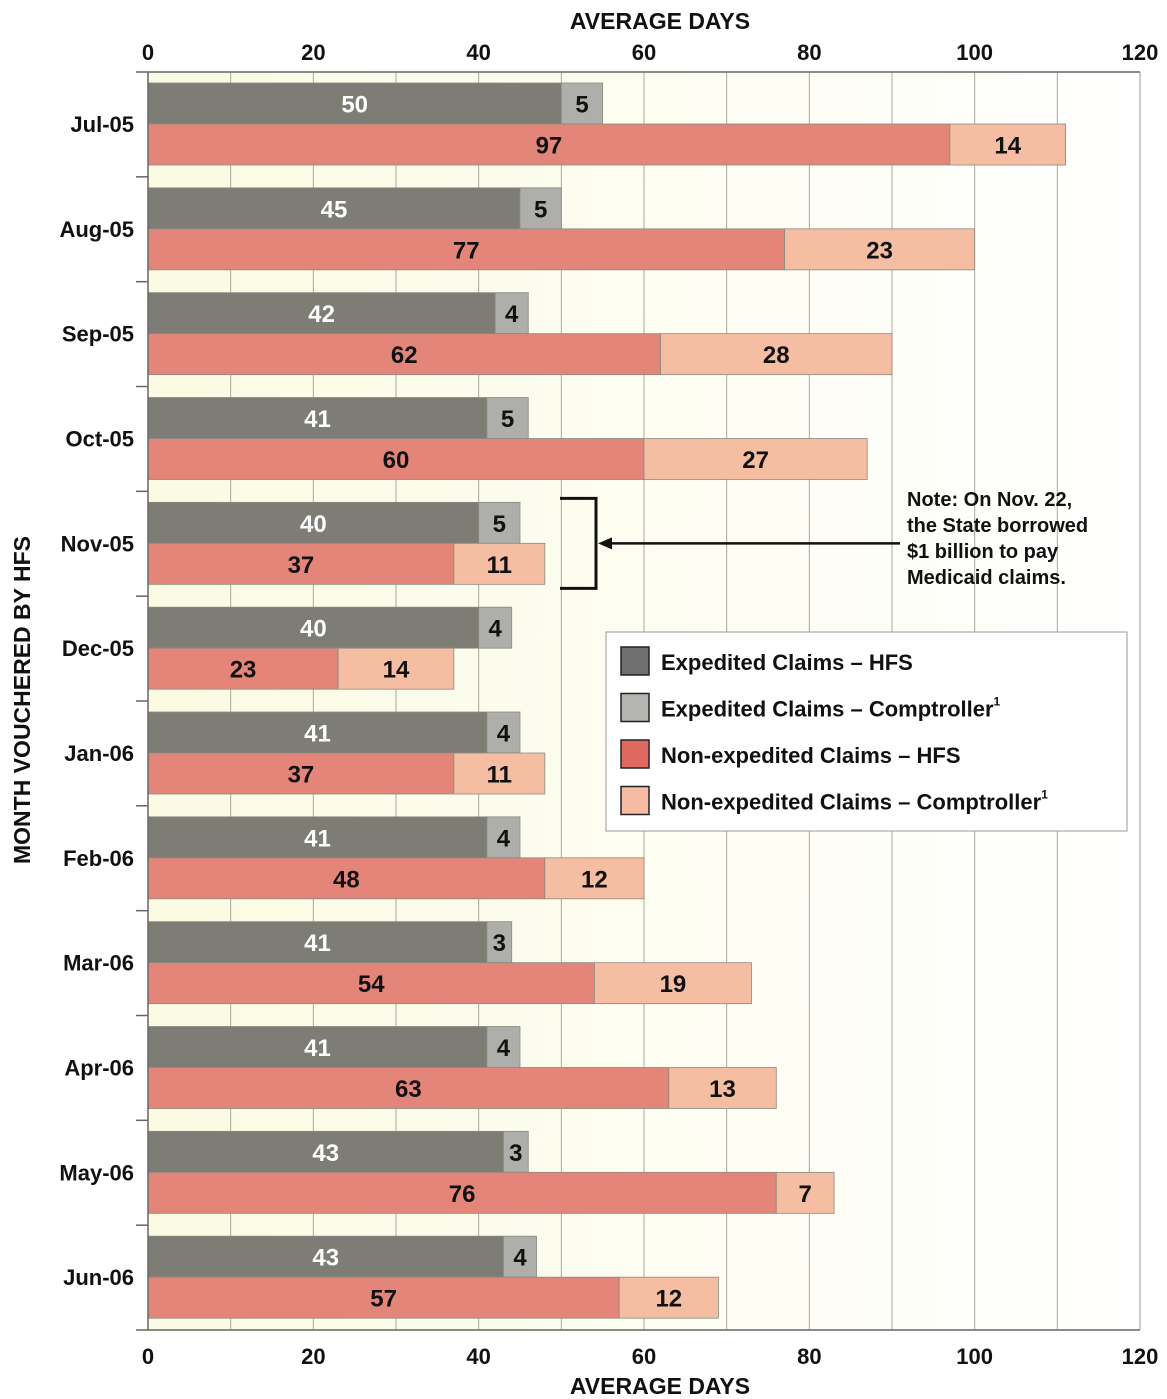  What do you see at coordinates (983, 552) in the screenshot?
I see `annotation-line: $1 billion to pay` at bounding box center [983, 552].